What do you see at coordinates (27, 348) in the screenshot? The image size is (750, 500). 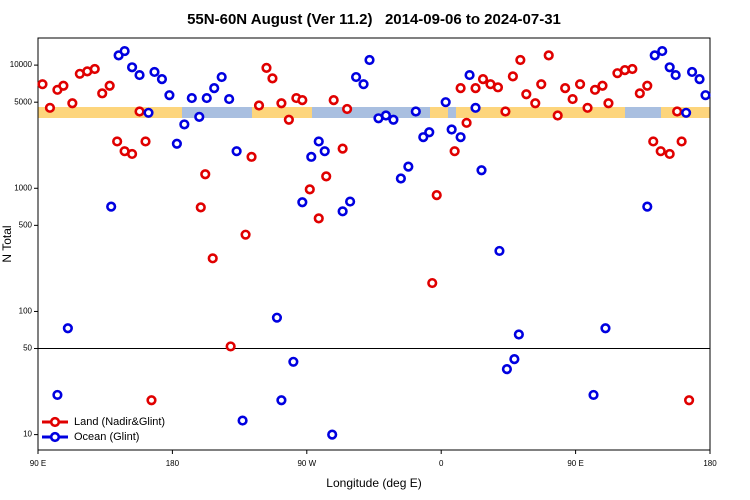 I see `y-tick-label: 50` at bounding box center [27, 348].